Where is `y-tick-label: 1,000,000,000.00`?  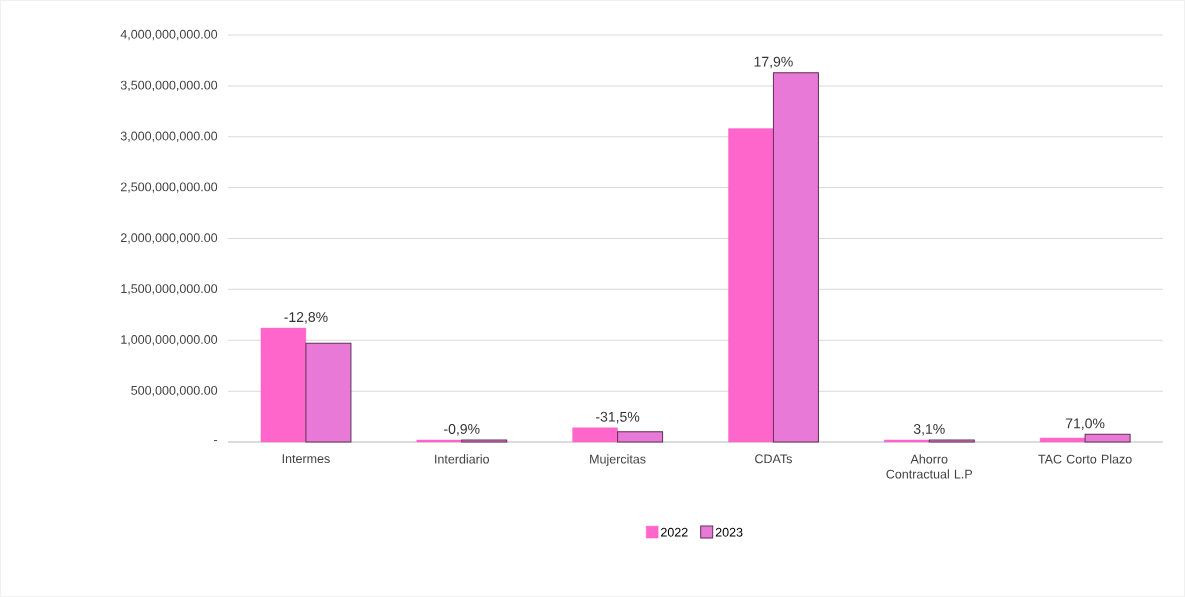 y-tick-label: 1,000,000,000.00 is located at coordinates (169, 340).